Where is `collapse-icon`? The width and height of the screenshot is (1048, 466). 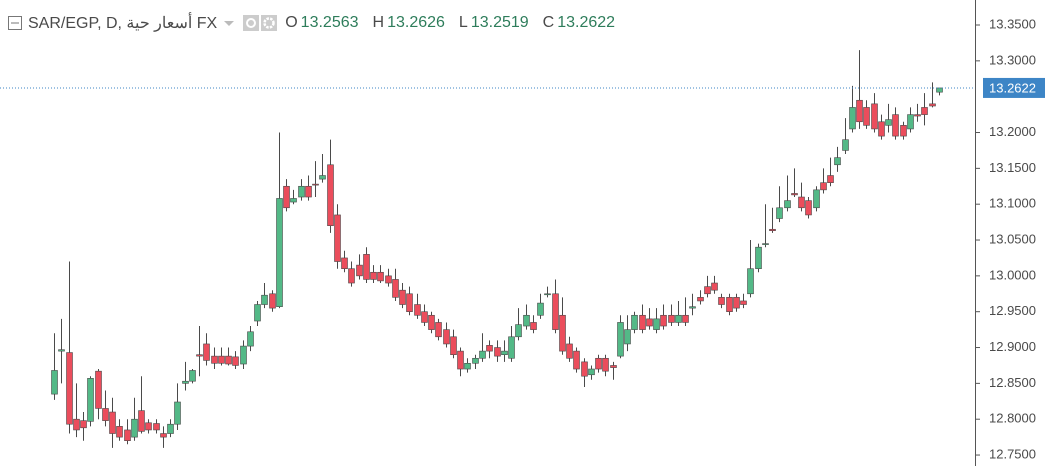 collapse-icon is located at coordinates (15, 23).